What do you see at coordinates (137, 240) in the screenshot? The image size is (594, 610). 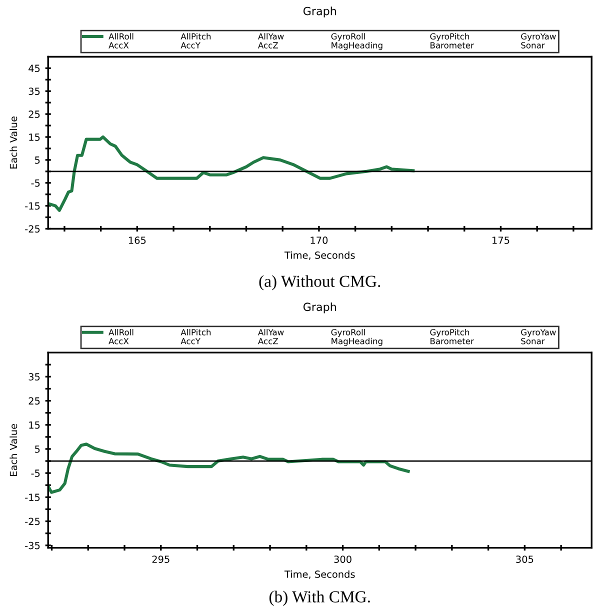 I see `x-tick-label: 165` at bounding box center [137, 240].